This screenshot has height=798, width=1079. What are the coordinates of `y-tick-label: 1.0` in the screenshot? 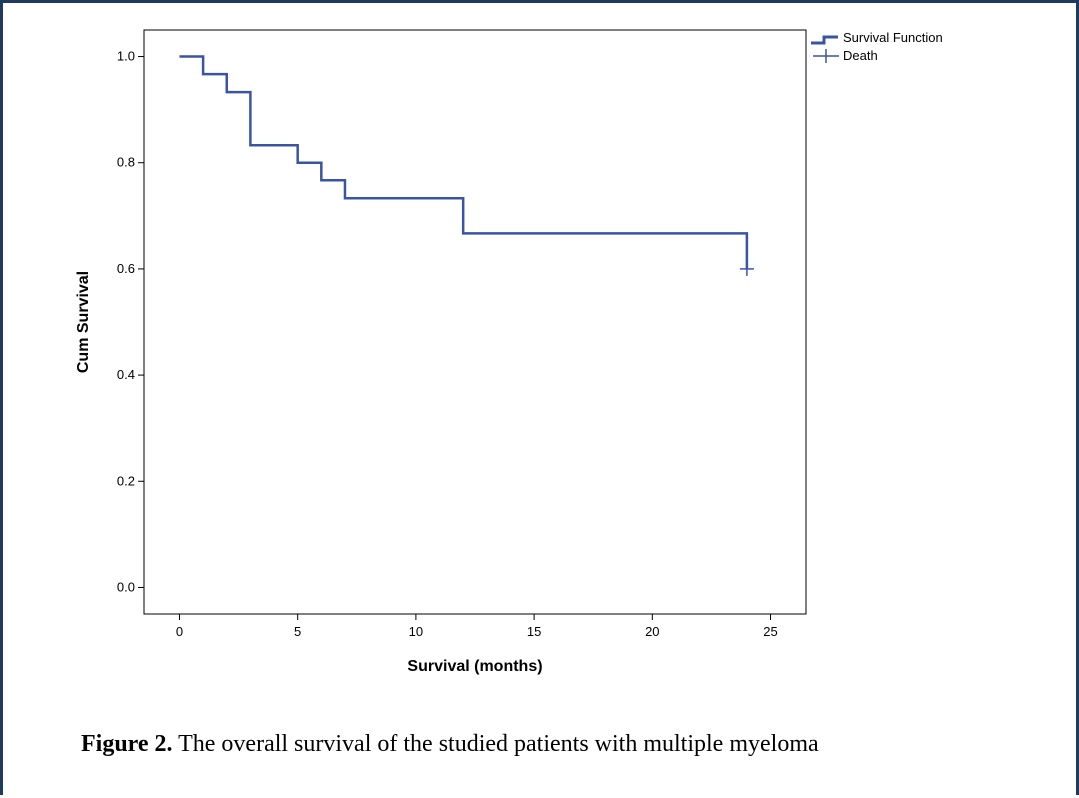 It's located at (126, 56).